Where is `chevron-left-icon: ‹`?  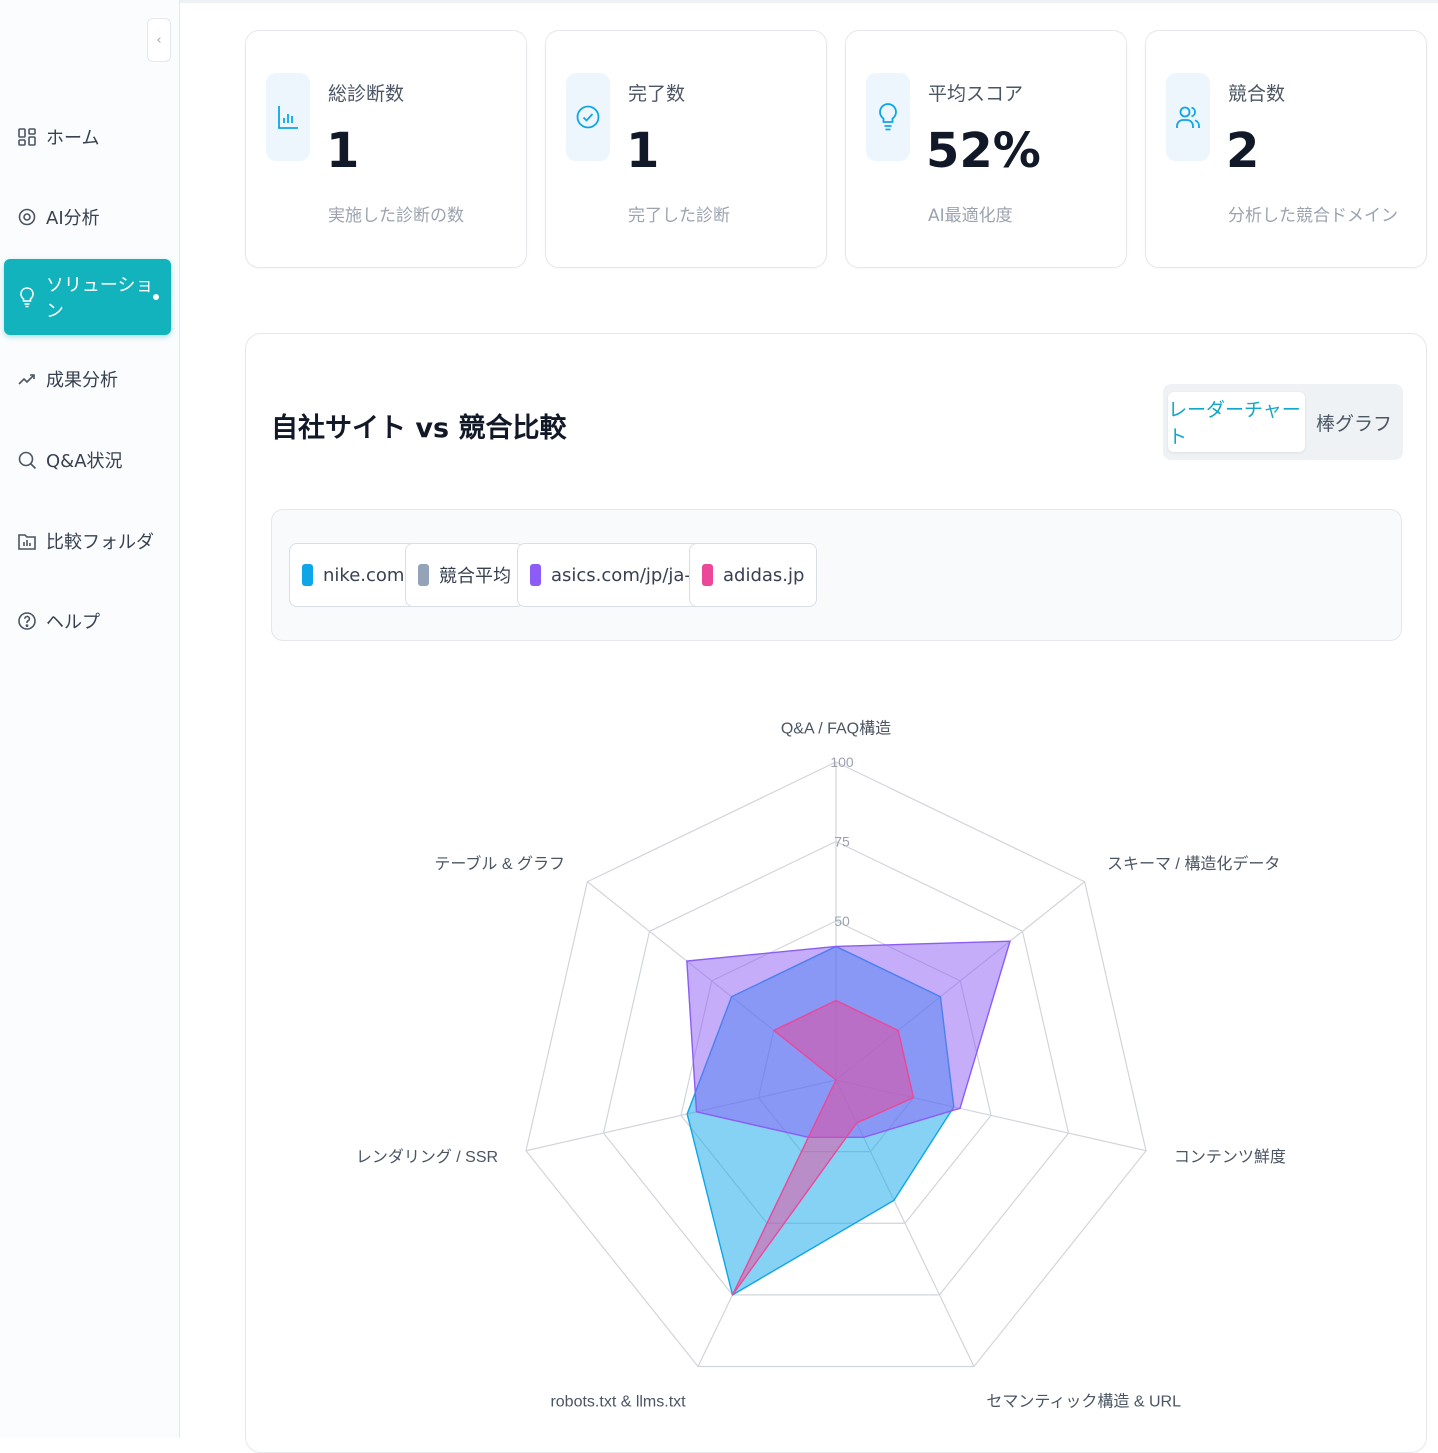
chevron-left-icon: ‹ is located at coordinates (159, 40).